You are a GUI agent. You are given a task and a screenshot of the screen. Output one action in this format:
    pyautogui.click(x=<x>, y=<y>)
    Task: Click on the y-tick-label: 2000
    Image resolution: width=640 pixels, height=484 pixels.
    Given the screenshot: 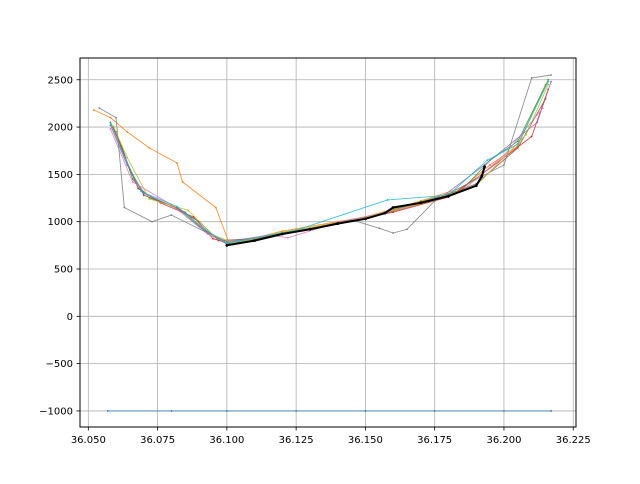 What is the action you would take?
    pyautogui.click(x=60, y=128)
    